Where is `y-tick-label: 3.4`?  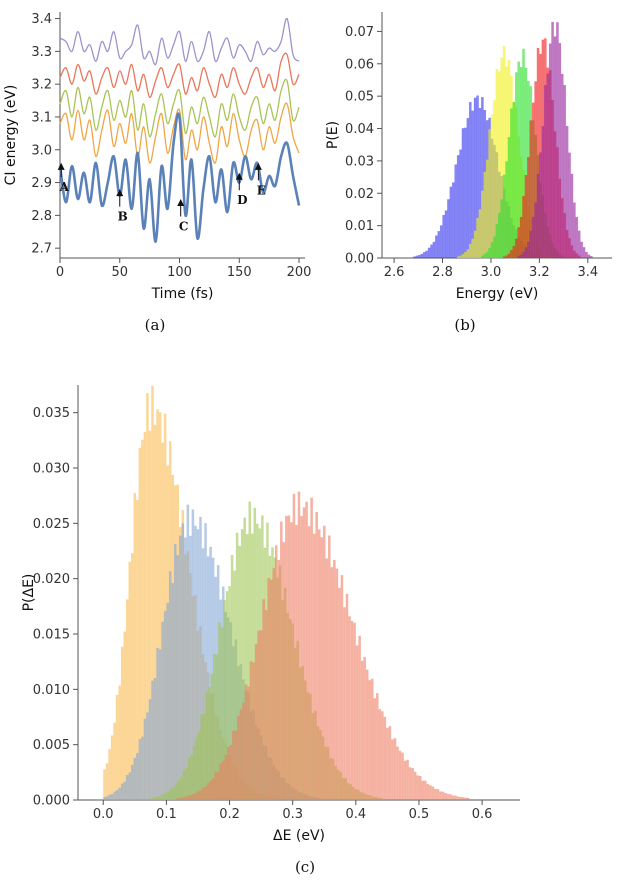
y-tick-label: 3.4 is located at coordinates (41, 19).